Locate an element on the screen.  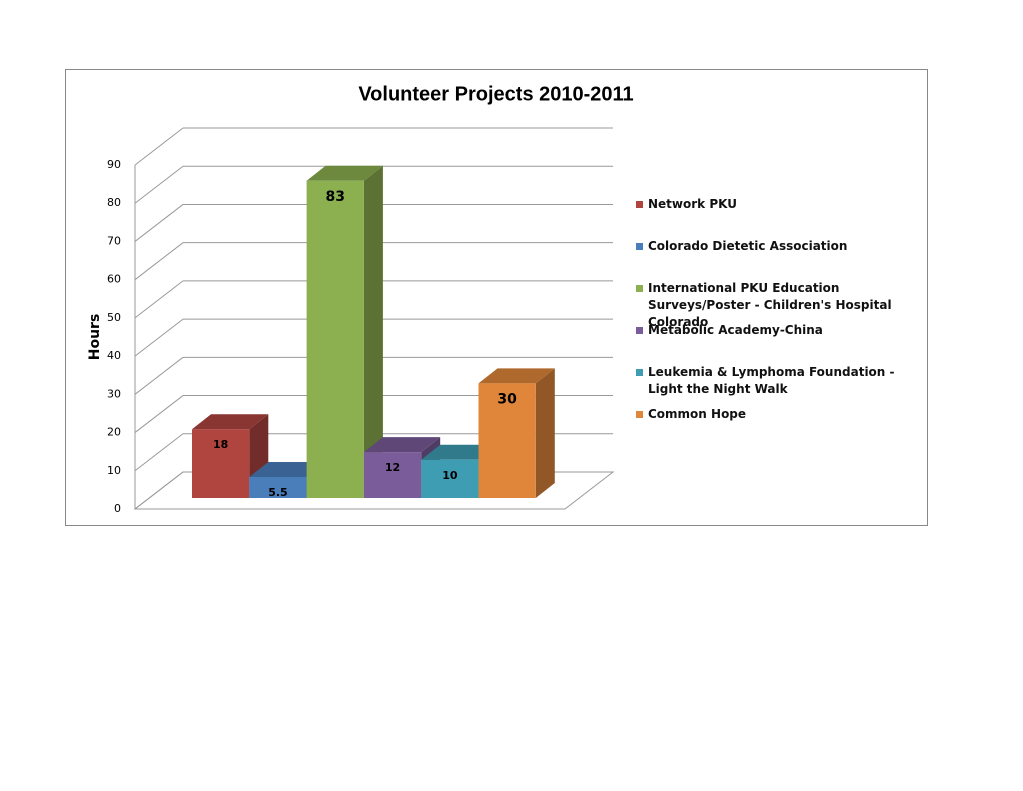
y-tick-label: 70 is located at coordinates (114, 240).